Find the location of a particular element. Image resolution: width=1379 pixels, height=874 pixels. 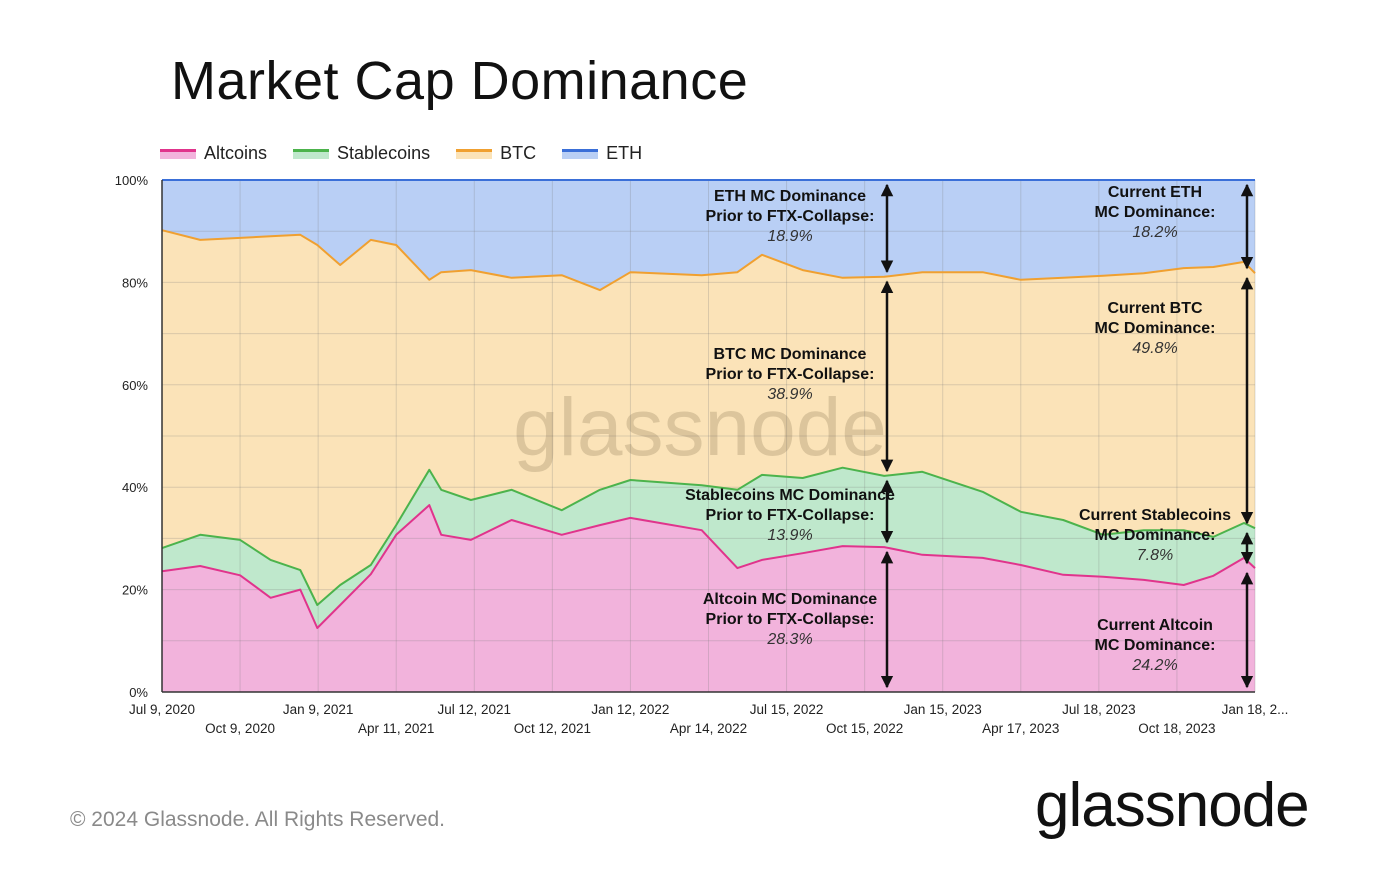

annotation-value: 13.9% is located at coordinates (789, 535).